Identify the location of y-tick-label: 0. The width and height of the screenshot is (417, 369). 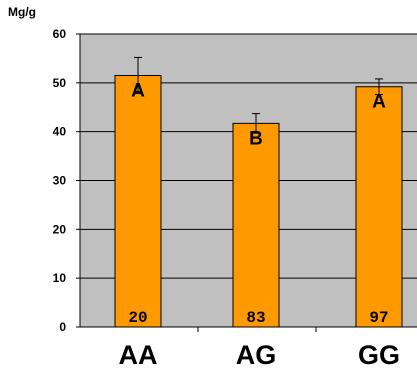
(62, 327).